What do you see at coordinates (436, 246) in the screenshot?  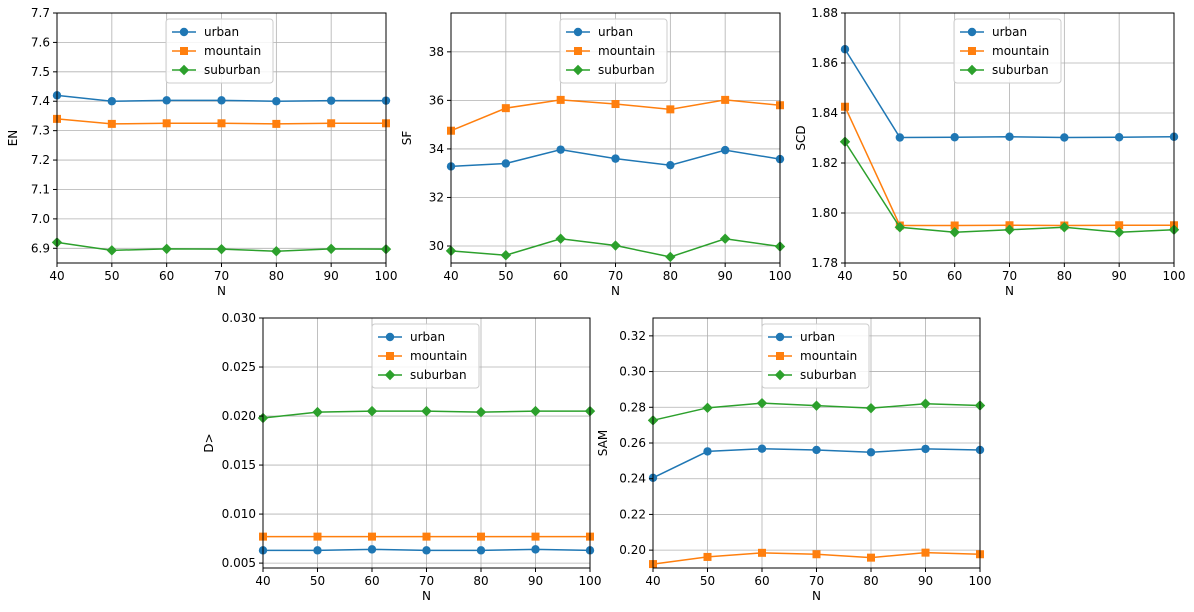 I see `y-tick-label: 30` at bounding box center [436, 246].